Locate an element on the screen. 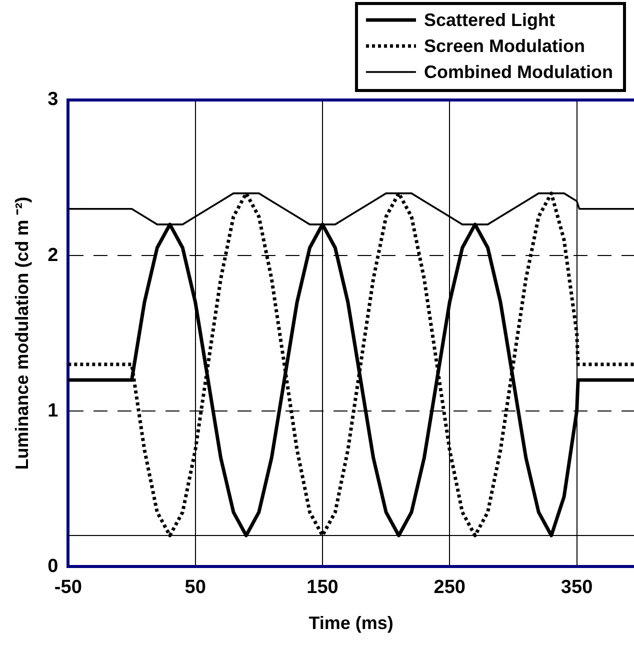  legend-label: Screen Modulation is located at coordinates (505, 46).